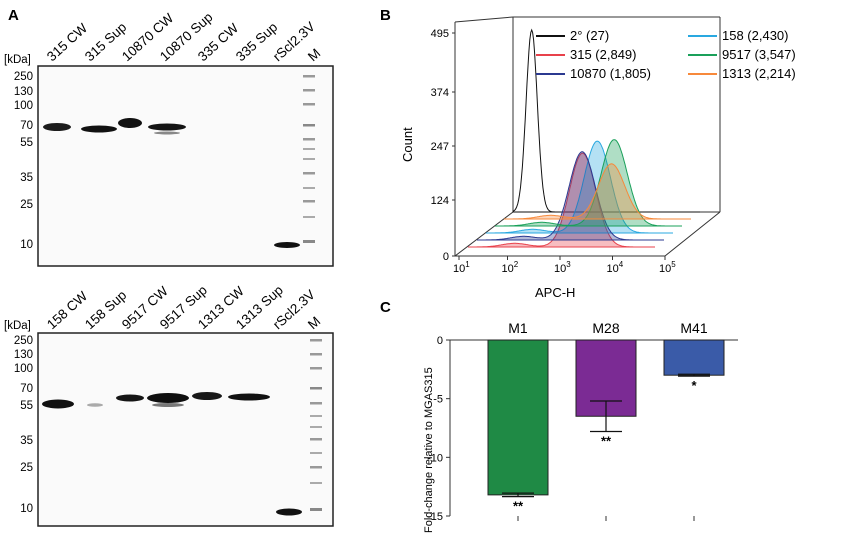 The width and height of the screenshot is (851, 533). I want to click on band-158-sup, so click(95, 405).